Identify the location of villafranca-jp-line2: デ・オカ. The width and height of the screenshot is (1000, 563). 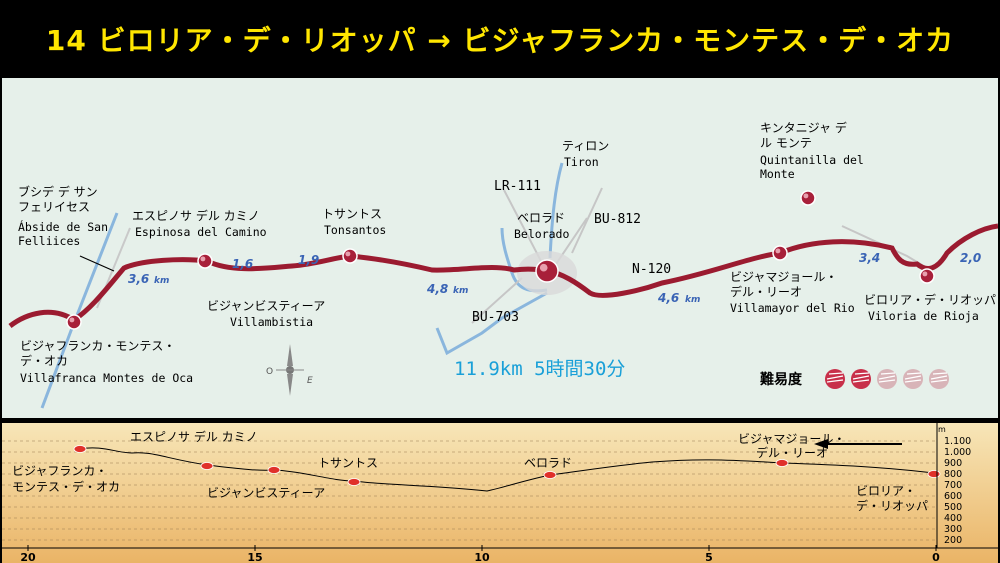
(44, 360).